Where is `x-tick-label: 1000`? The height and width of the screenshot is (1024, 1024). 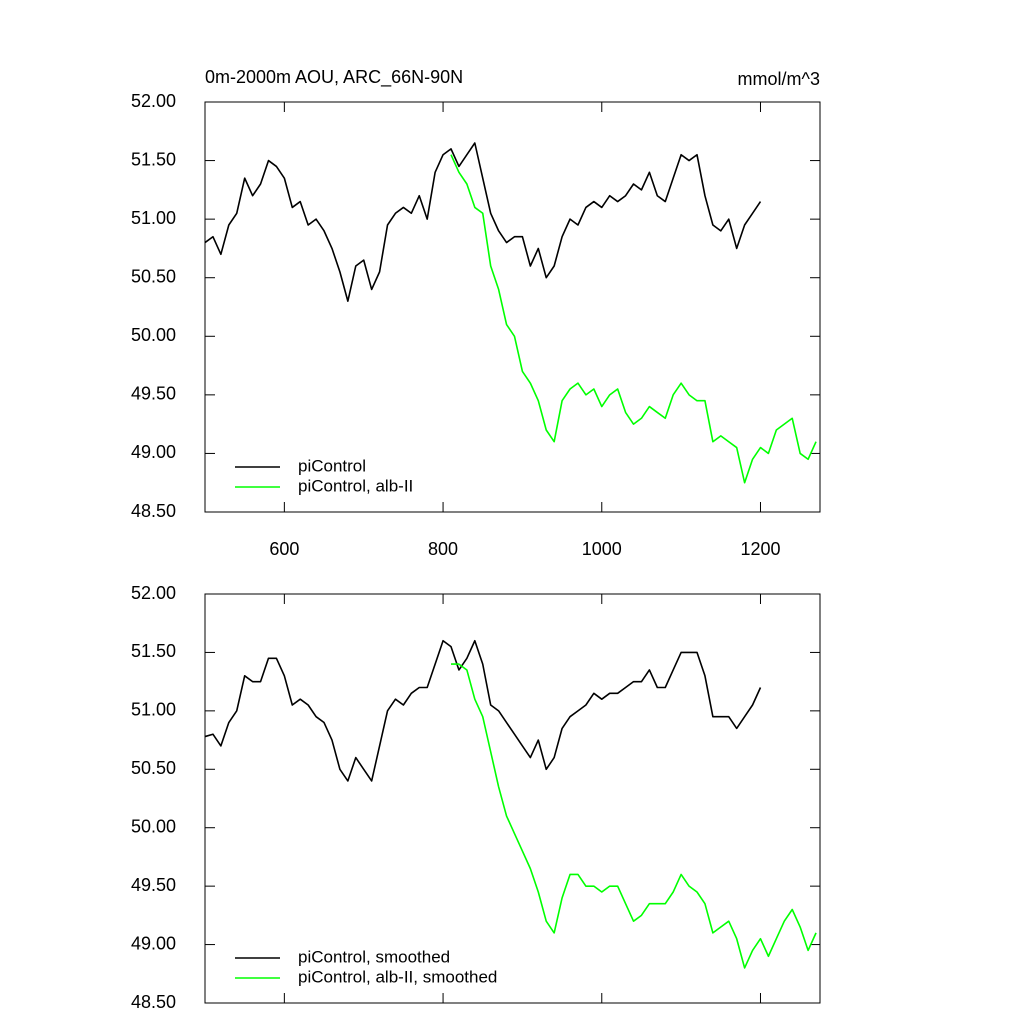
x-tick-label: 1000 is located at coordinates (602, 549).